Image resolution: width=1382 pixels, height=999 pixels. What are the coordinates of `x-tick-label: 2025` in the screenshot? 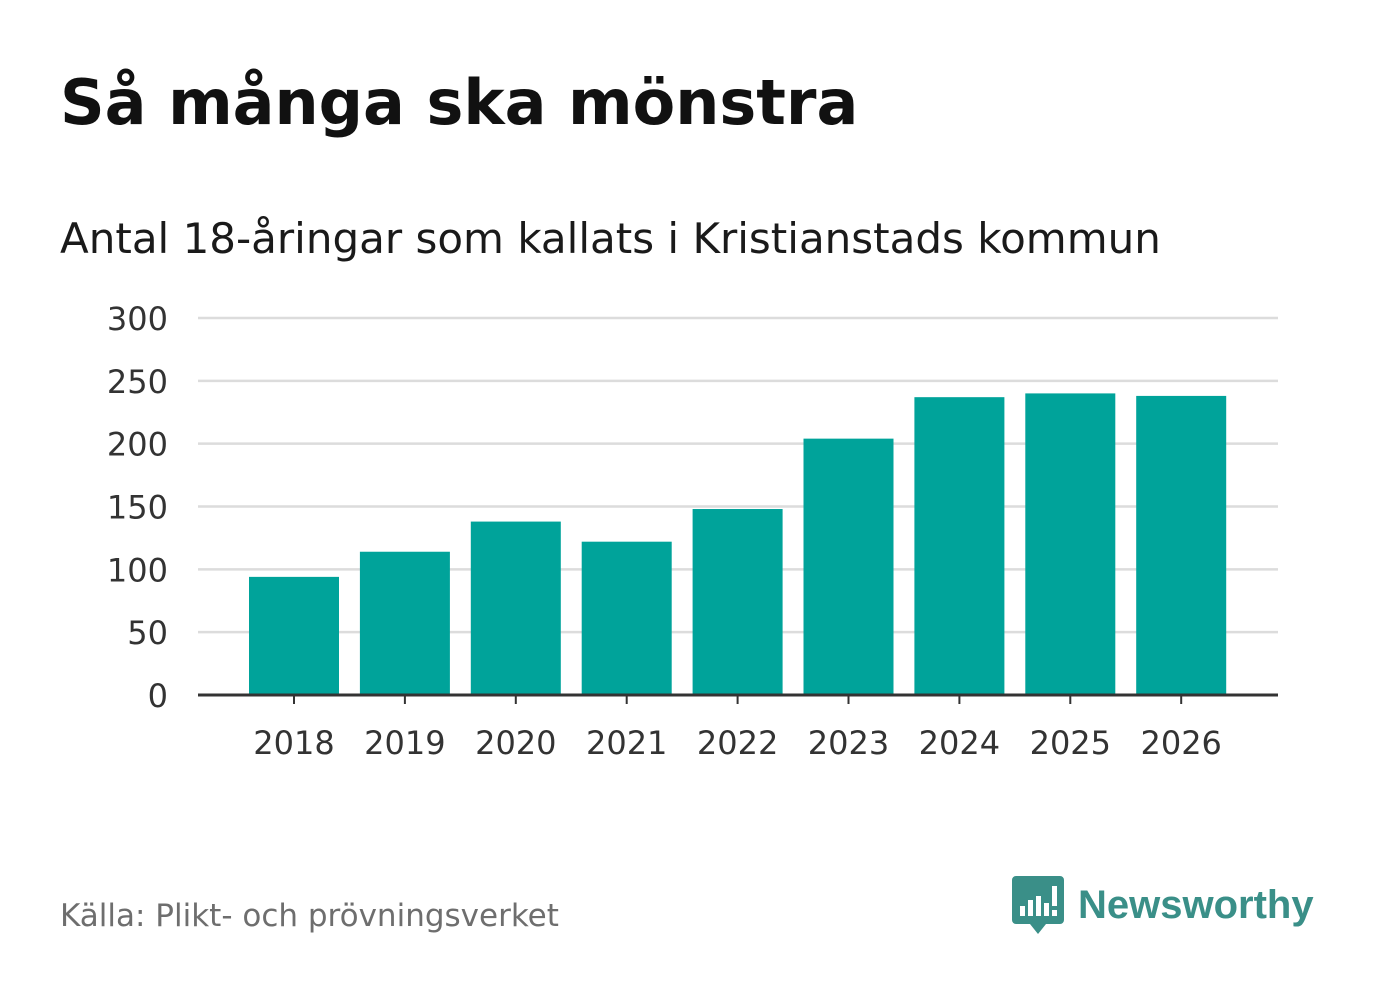 It's located at (1070, 743).